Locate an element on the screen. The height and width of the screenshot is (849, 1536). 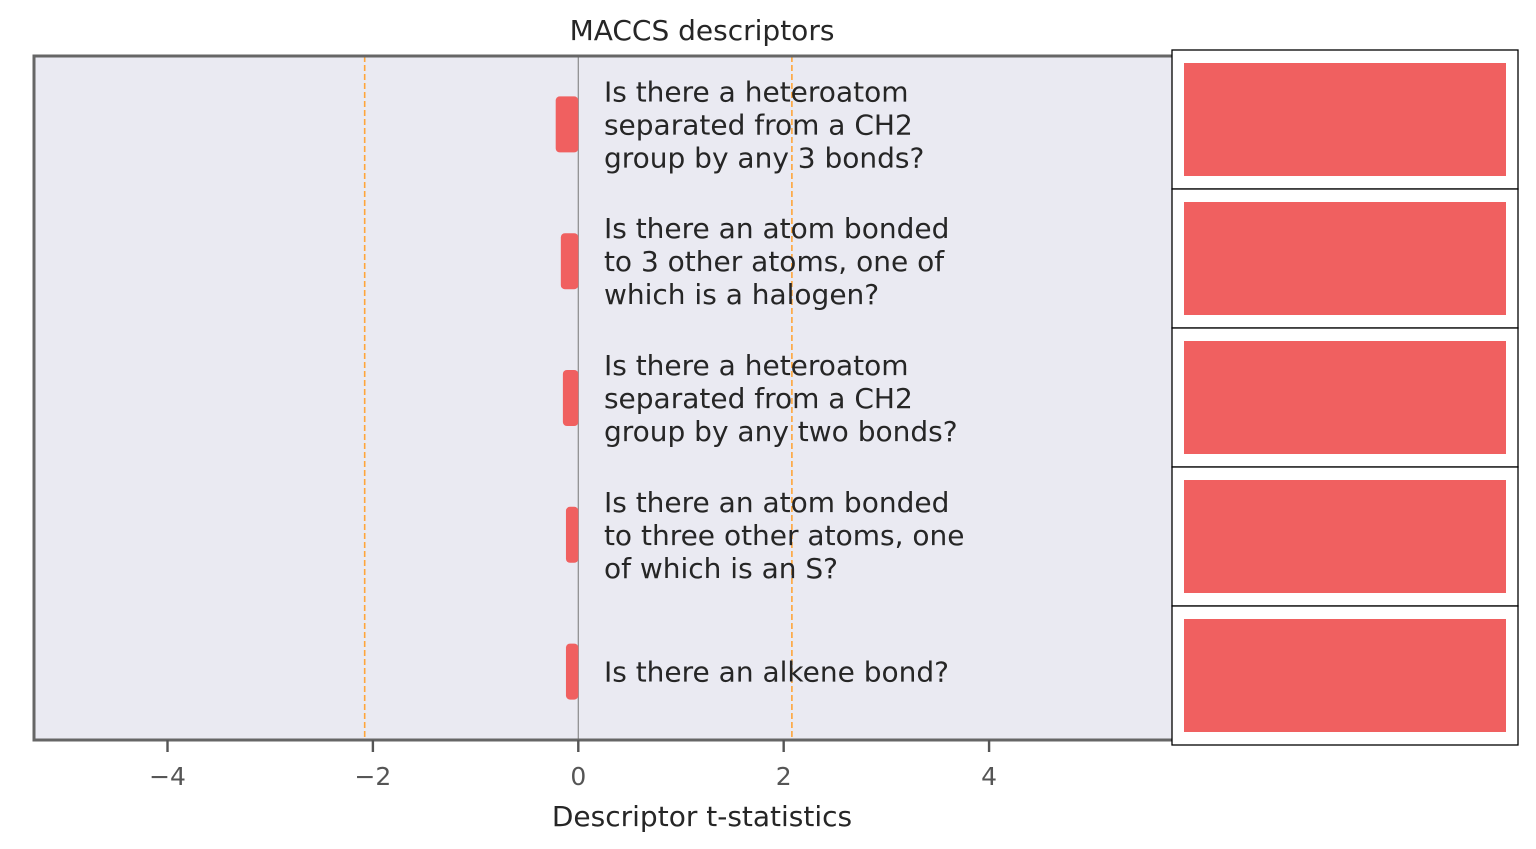
x-axis: −4 −2 0 2 4 is located at coordinates (573, 765).